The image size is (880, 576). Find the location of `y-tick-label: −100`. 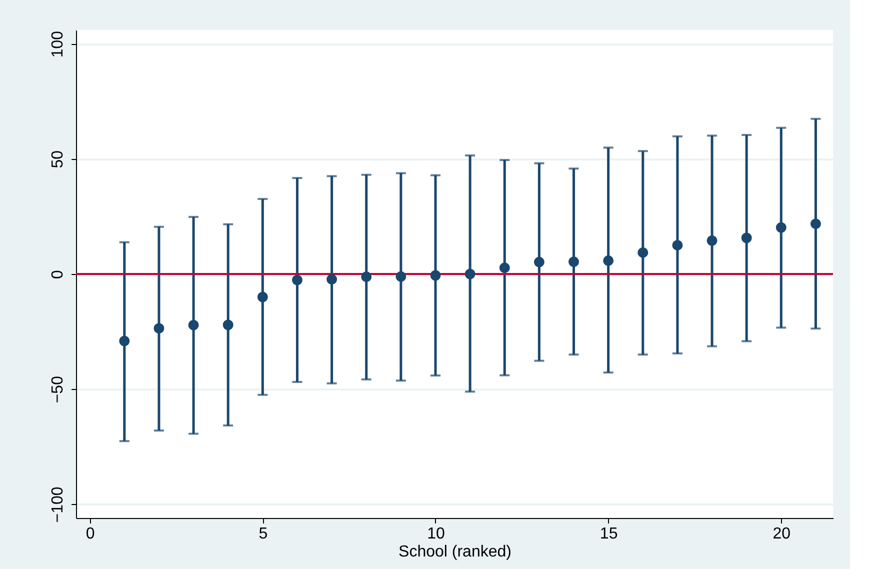

y-tick-label: −100 is located at coordinates (58, 504).